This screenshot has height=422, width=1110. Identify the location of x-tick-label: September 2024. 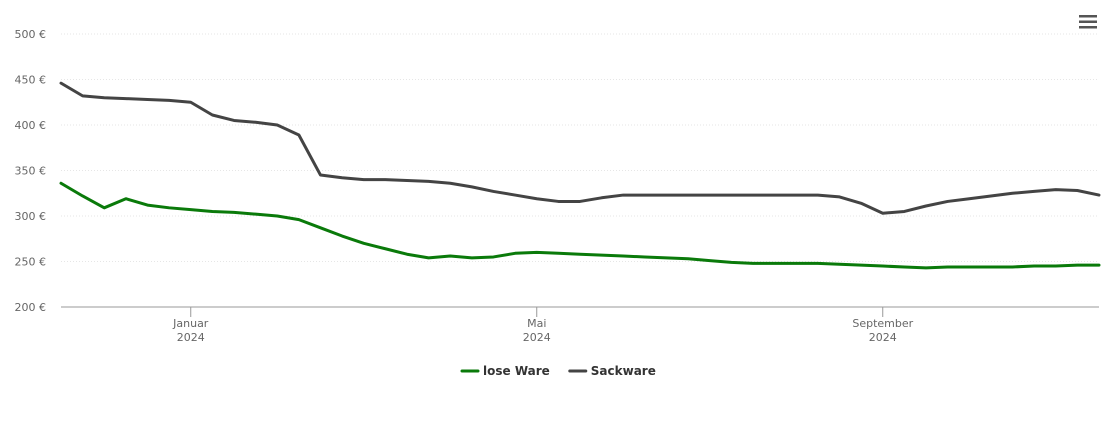
(882, 330).